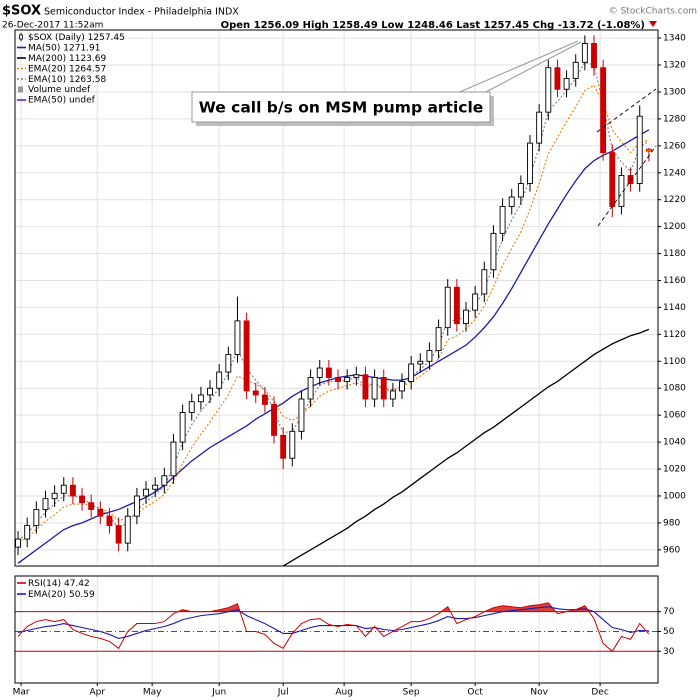 This screenshot has width=700, height=700. I want to click on rsi-line, so click(333, 627).